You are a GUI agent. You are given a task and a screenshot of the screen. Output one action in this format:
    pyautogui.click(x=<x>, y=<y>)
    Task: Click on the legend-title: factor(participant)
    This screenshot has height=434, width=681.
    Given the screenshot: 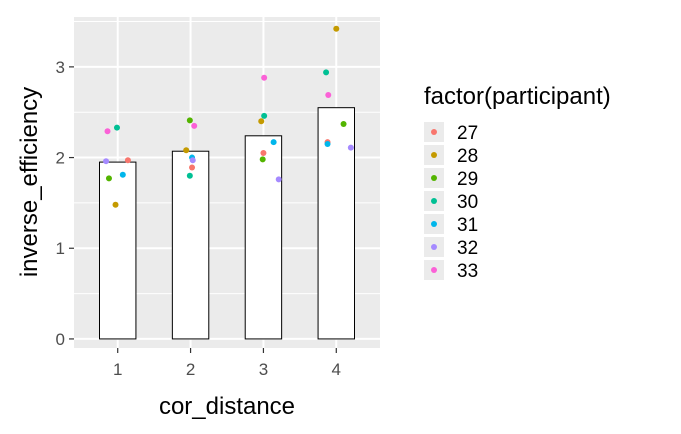 What is the action you would take?
    pyautogui.click(x=517, y=96)
    